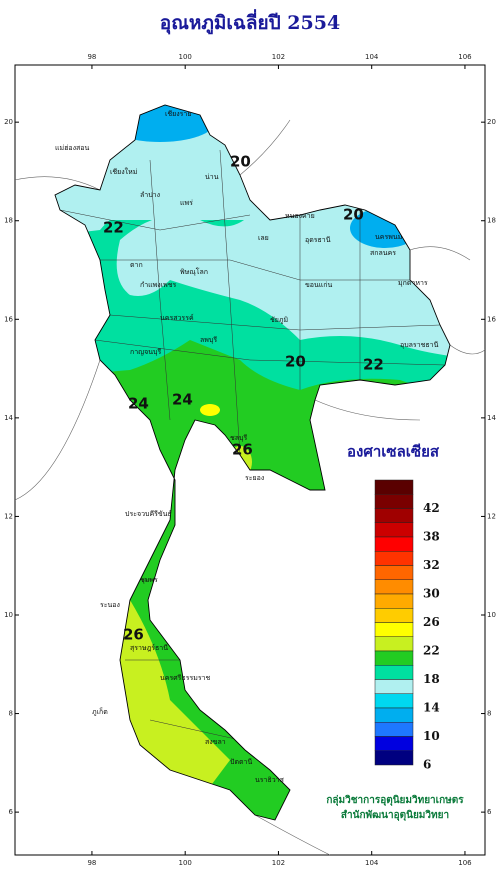  I want to click on place-label: นราธิวาส, so click(270, 780).